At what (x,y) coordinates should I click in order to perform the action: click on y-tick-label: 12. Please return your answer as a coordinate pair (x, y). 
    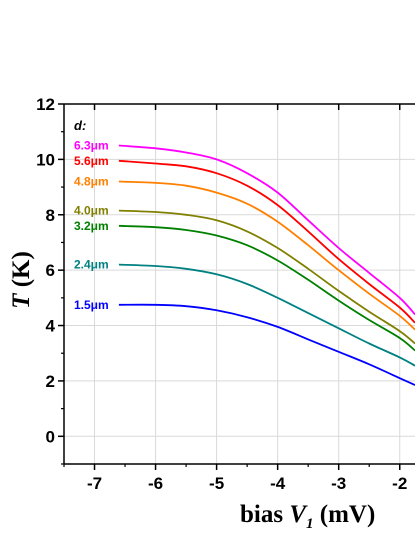
    Looking at the image, I should click on (45, 104).